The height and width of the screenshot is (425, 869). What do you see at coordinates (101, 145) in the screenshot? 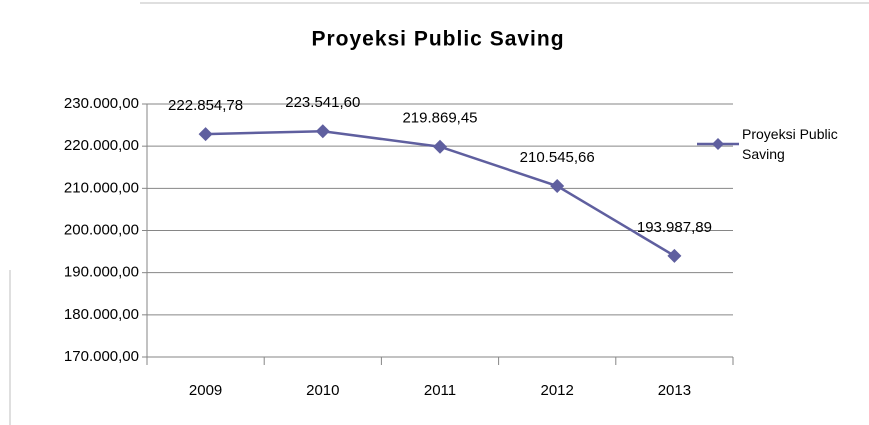
I see `y-tick-label: 220.000,00` at bounding box center [101, 145].